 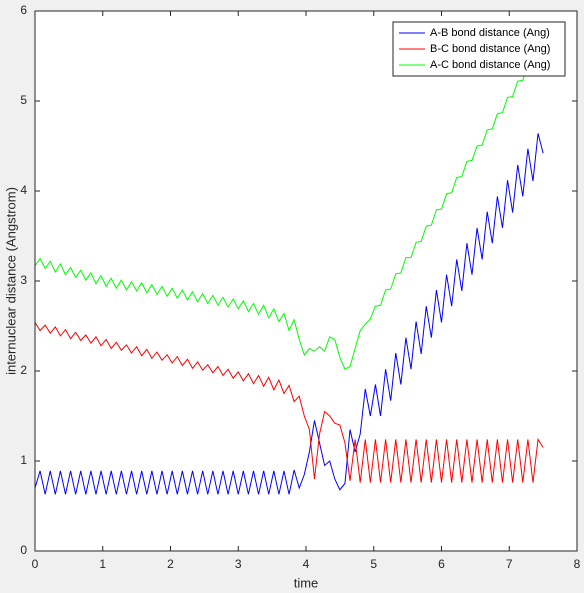 What do you see at coordinates (306, 582) in the screenshot?
I see `x-axis-label: time` at bounding box center [306, 582].